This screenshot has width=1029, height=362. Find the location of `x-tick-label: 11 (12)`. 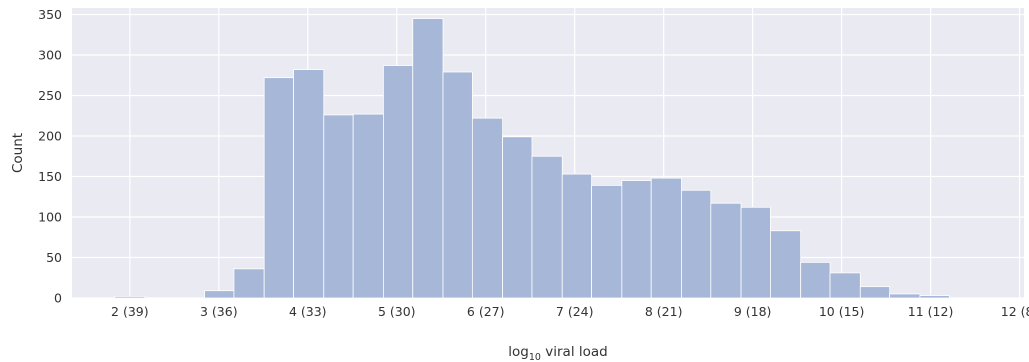

x-tick-label: 11 (12) is located at coordinates (931, 311).